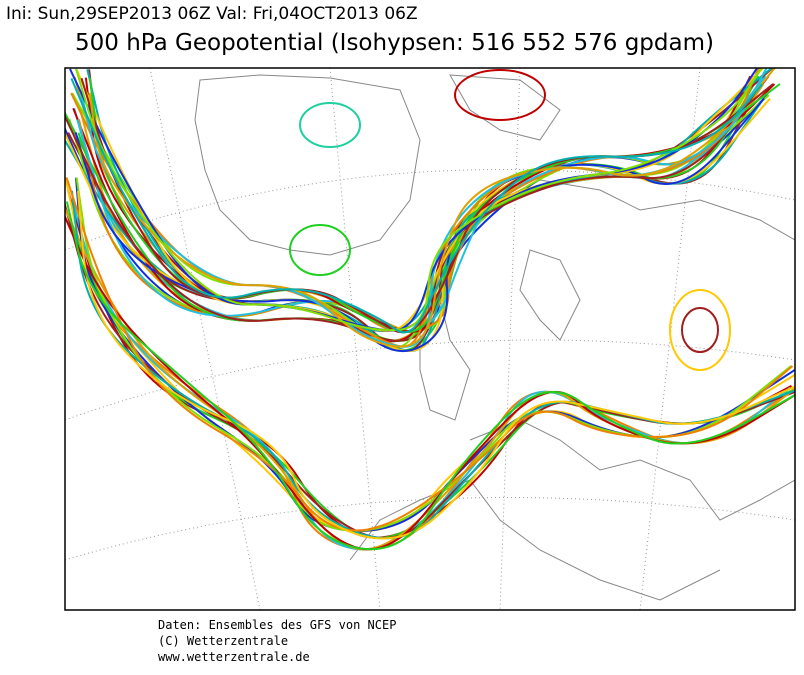 The height and width of the screenshot is (675, 804). Describe the element at coordinates (234, 657) in the screenshot. I see `footer-line: www.wetterzentrale.de` at that location.